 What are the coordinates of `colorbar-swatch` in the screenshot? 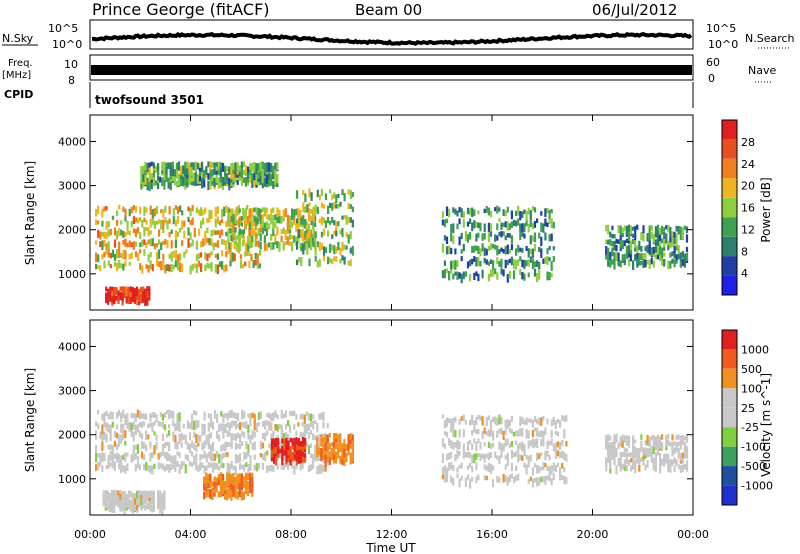 It's located at (729, 495).